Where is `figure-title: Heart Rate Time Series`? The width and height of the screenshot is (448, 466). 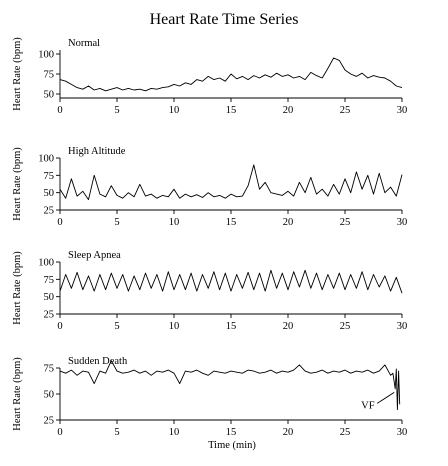 figure-title: Heart Rate Time Series is located at coordinates (224, 19).